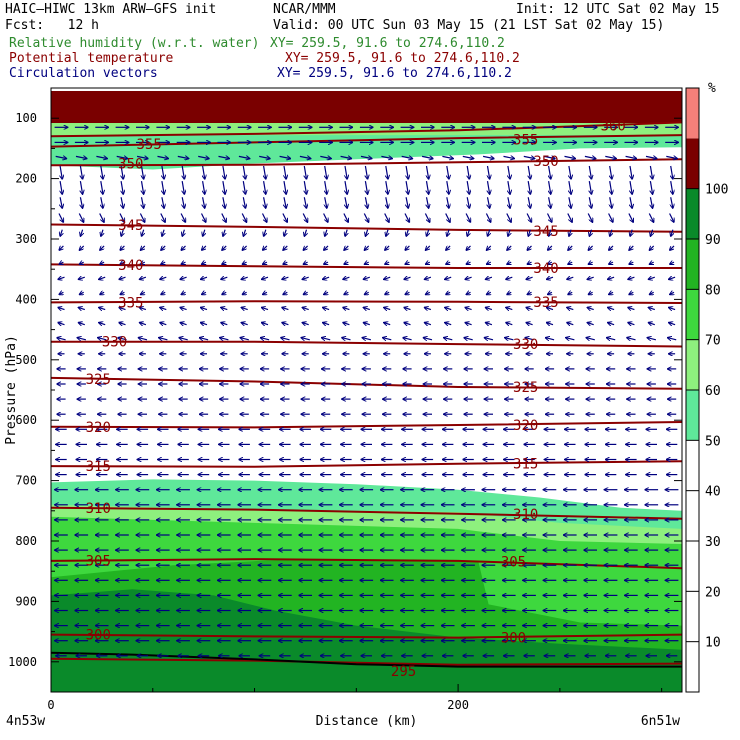 The height and width of the screenshot is (740, 740). I want to click on theta-label: 340, so click(545, 269).